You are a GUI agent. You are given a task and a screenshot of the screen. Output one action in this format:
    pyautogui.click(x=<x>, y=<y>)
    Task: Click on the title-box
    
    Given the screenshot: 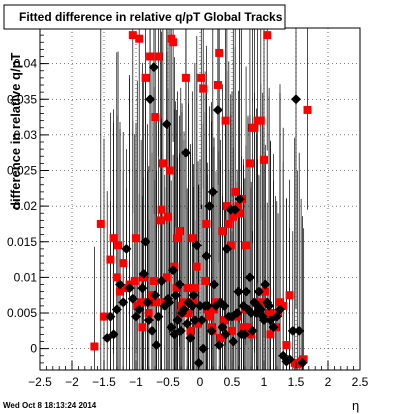 What is the action you would take?
    pyautogui.click(x=144, y=17)
    